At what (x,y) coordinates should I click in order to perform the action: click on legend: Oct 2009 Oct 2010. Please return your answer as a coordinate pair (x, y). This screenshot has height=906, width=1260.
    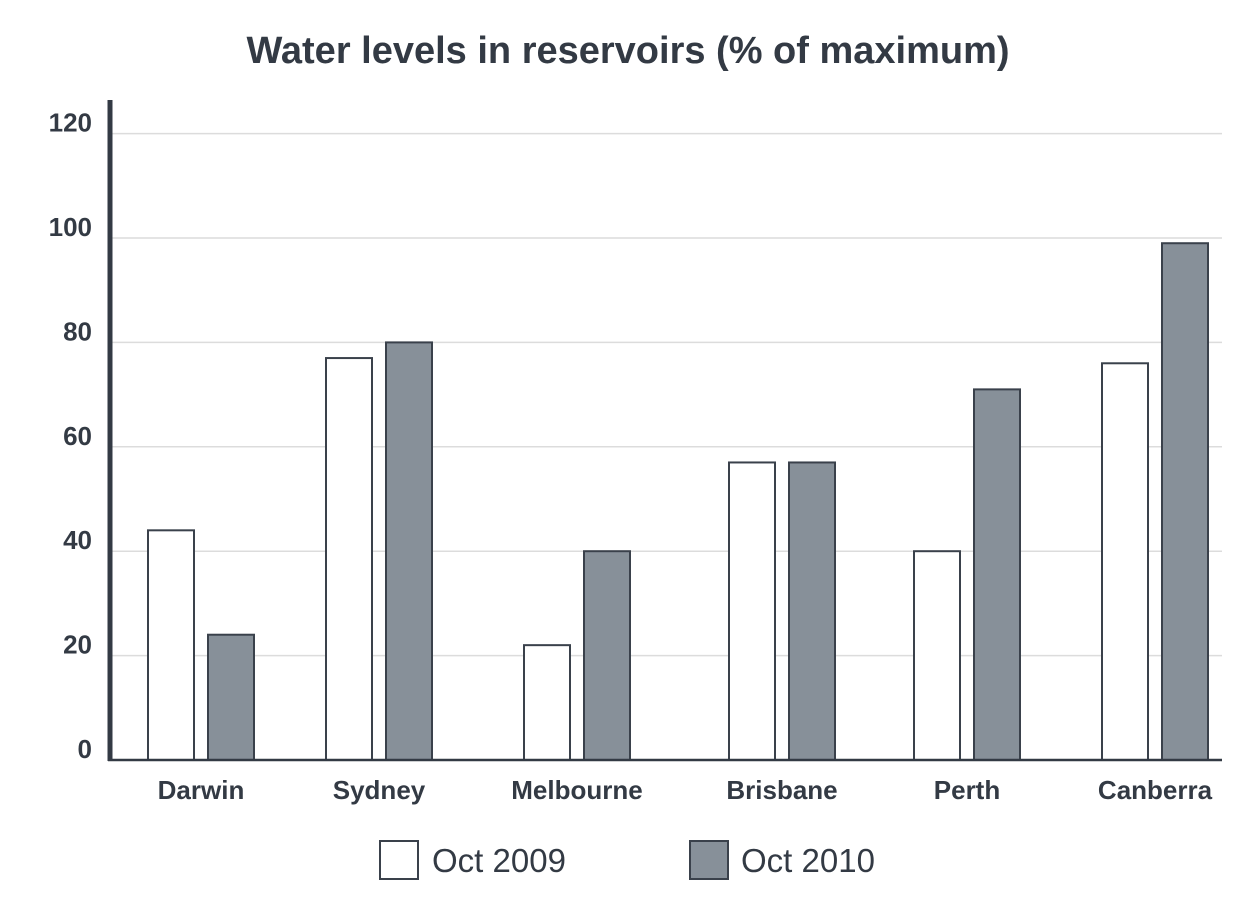
    Looking at the image, I should click on (627, 860).